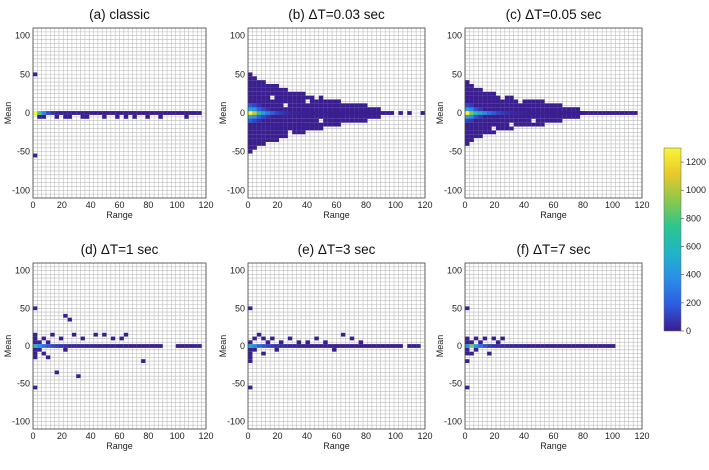 The width and height of the screenshot is (709, 470). What do you see at coordinates (553, 436) in the screenshot?
I see `x-tick-label: 60` at bounding box center [553, 436].